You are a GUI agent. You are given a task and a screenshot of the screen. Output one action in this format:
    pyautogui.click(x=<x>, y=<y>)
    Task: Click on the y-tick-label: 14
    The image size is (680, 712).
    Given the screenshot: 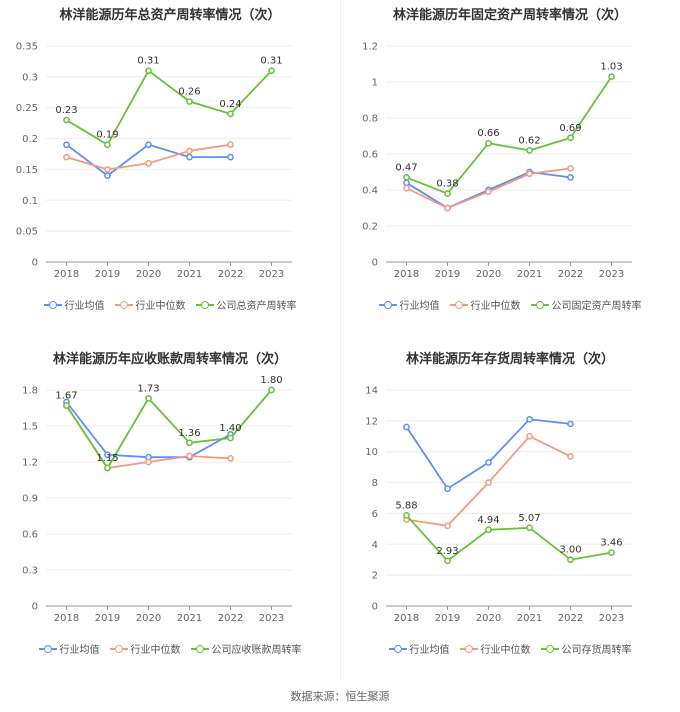 What is the action you would take?
    pyautogui.click(x=371, y=391)
    